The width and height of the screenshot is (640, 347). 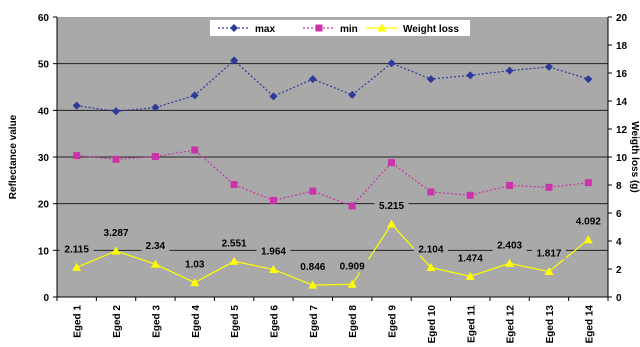 What do you see at coordinates (622, 74) in the screenshot?
I see `right-tick-label: 16` at bounding box center [622, 74].